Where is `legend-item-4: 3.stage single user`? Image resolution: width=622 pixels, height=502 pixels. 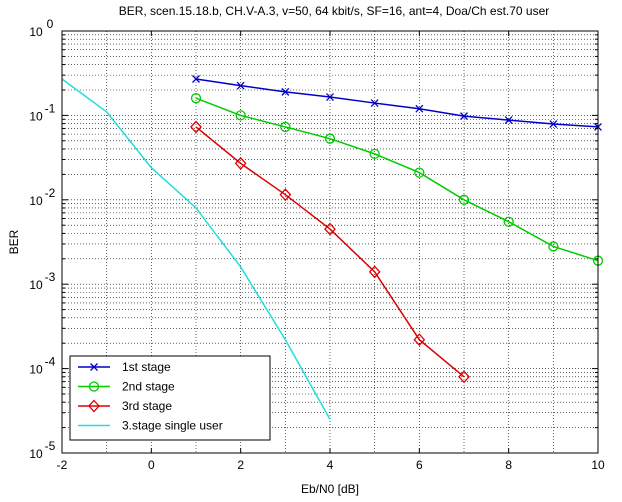
legend-item-4: 3.stage single user is located at coordinates (150, 426).